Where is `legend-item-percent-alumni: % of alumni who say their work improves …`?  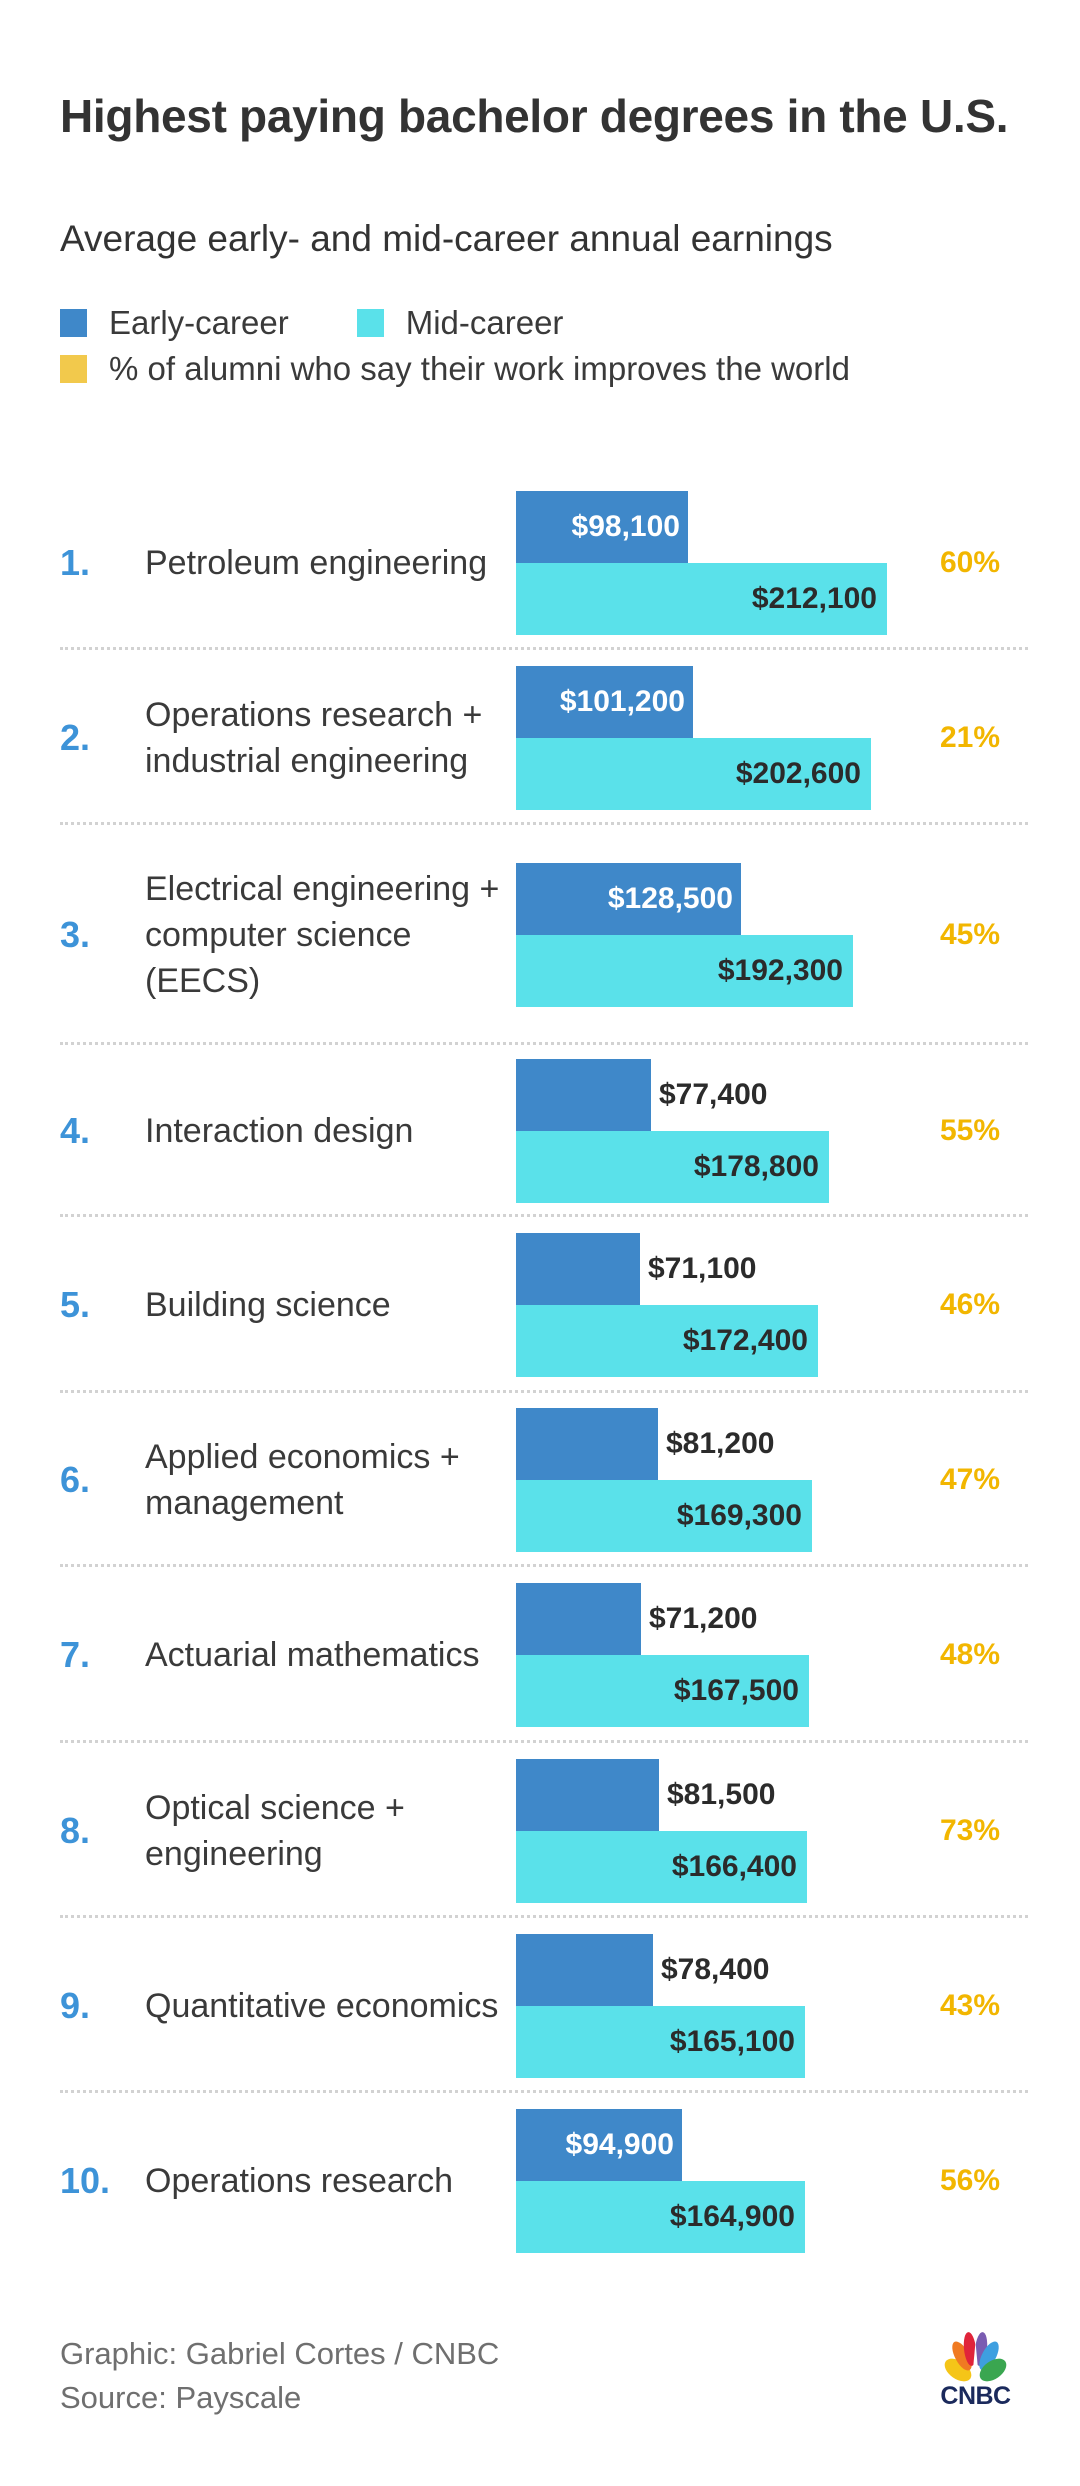 legend-item-percent-alumni: % of alumni who say their work improves … is located at coordinates (464, 369).